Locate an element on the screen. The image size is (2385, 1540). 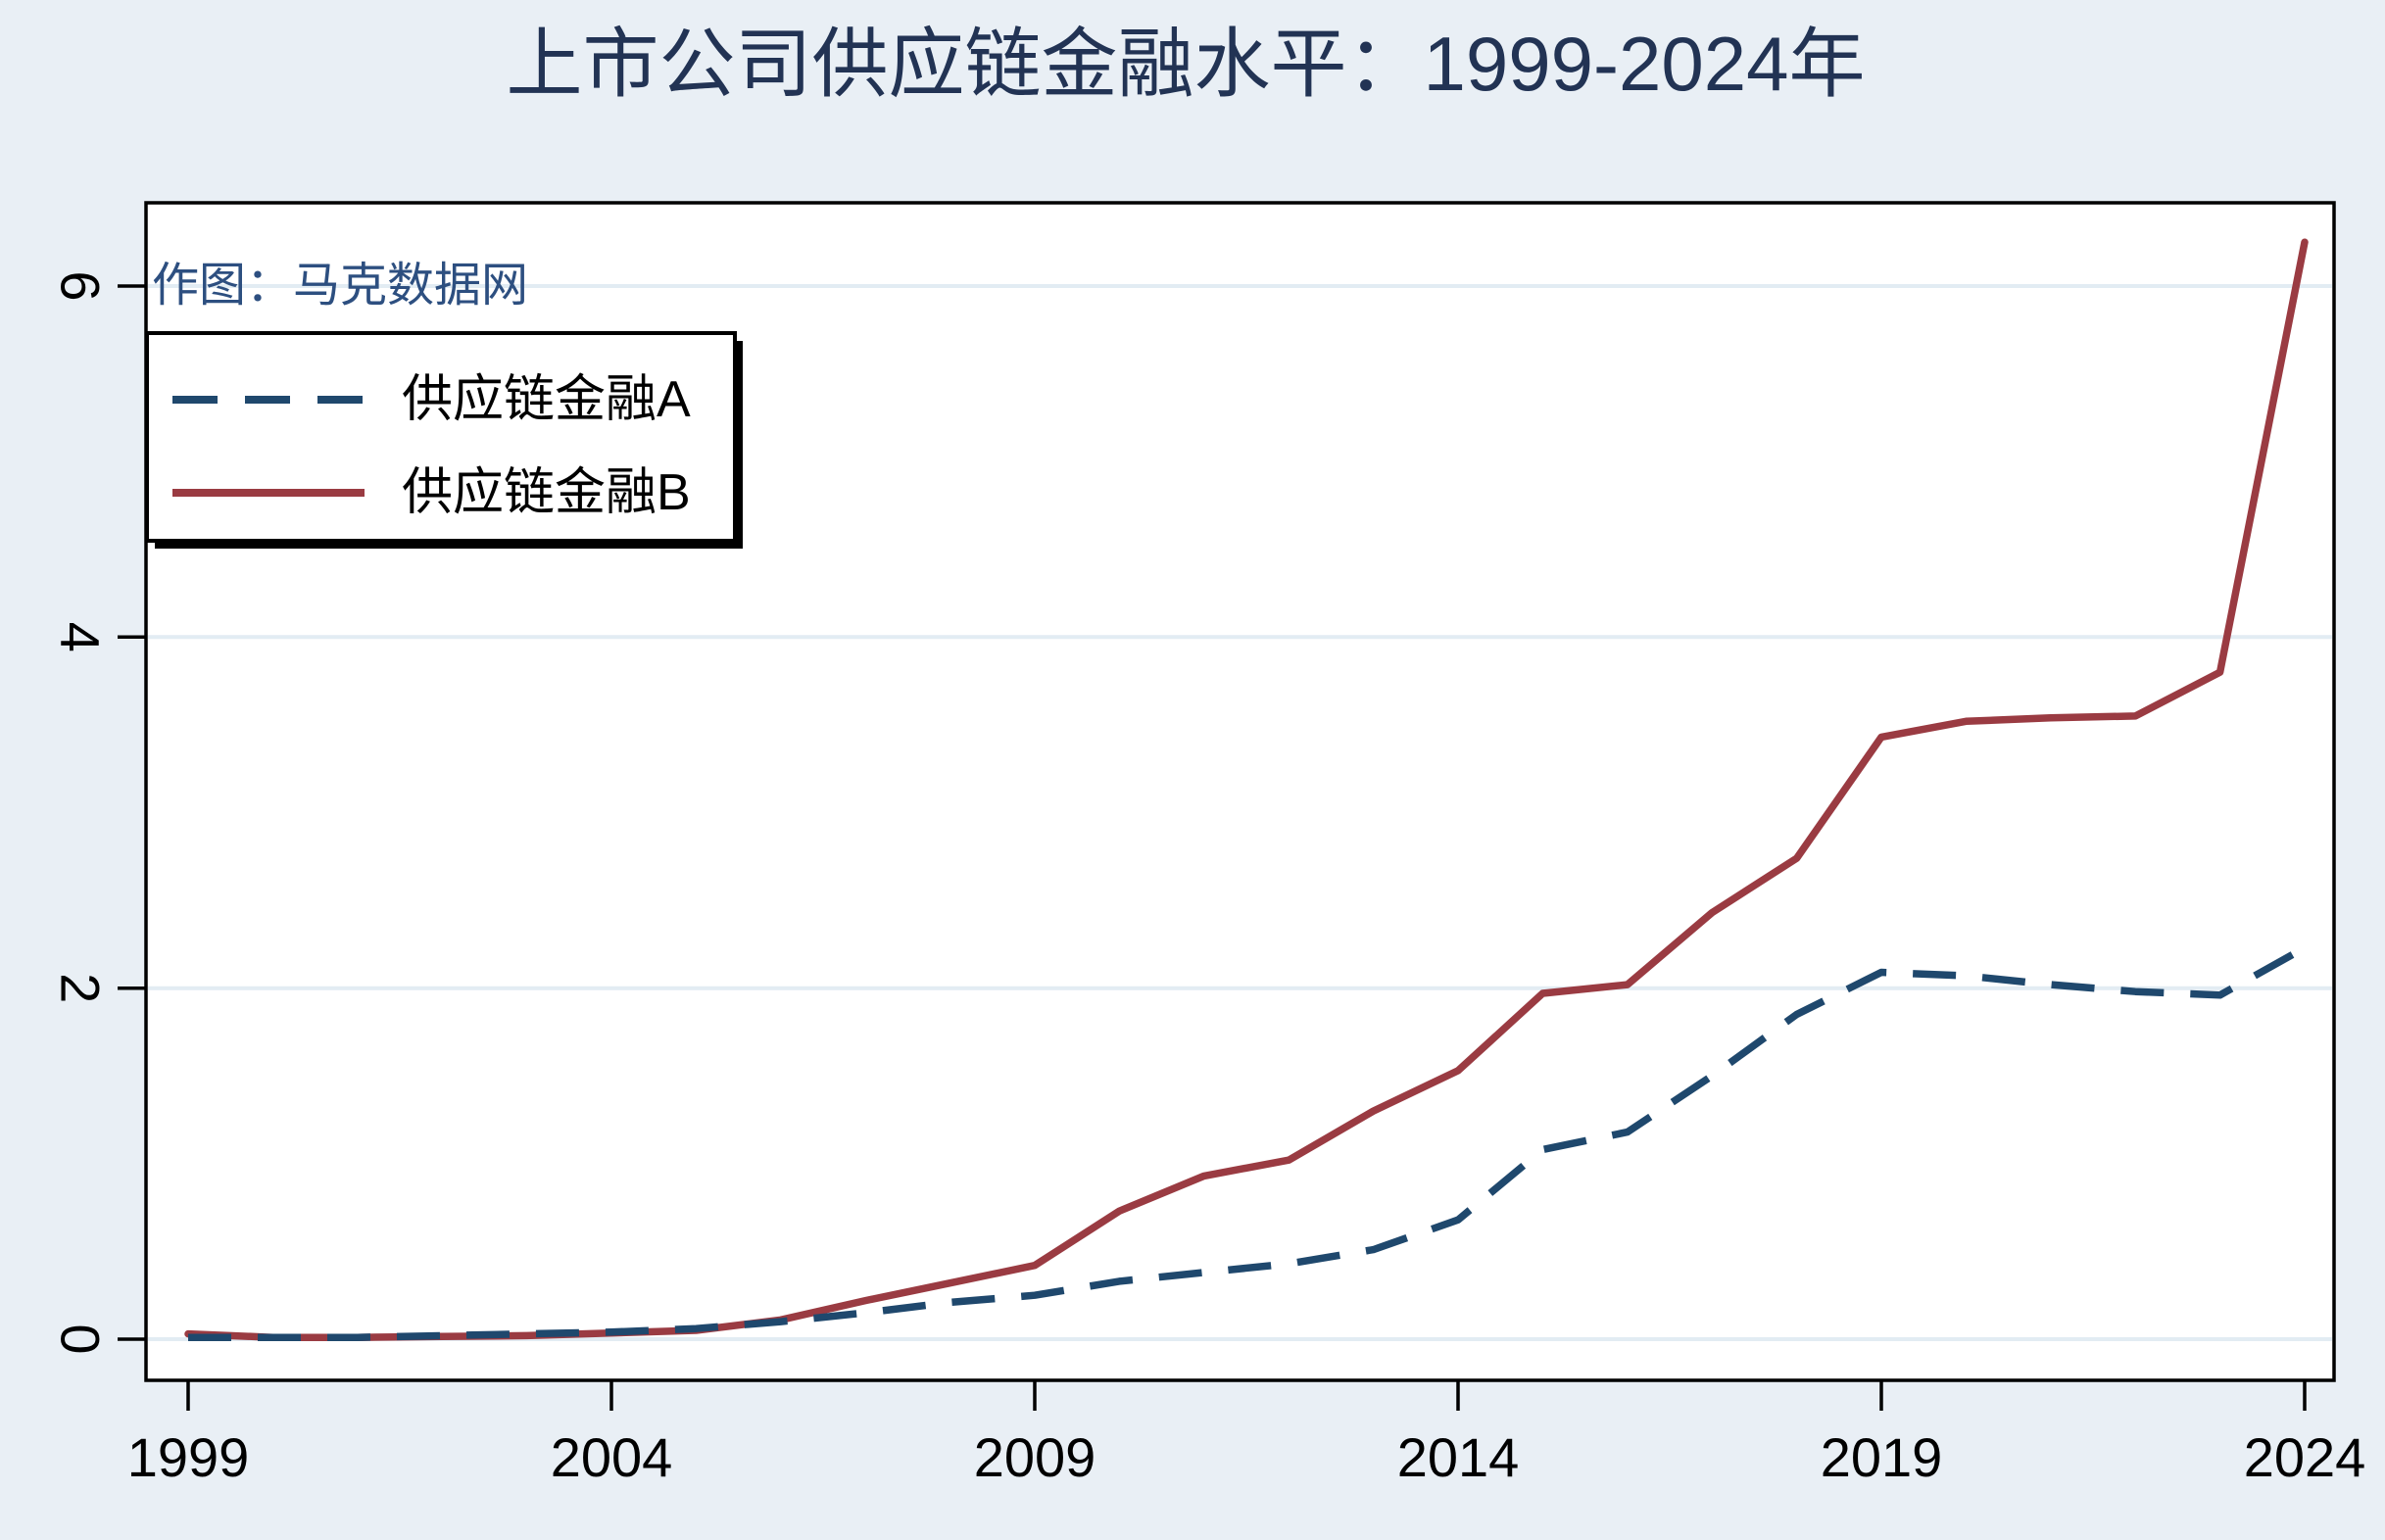
legend-box is located at coordinates (441, 437).